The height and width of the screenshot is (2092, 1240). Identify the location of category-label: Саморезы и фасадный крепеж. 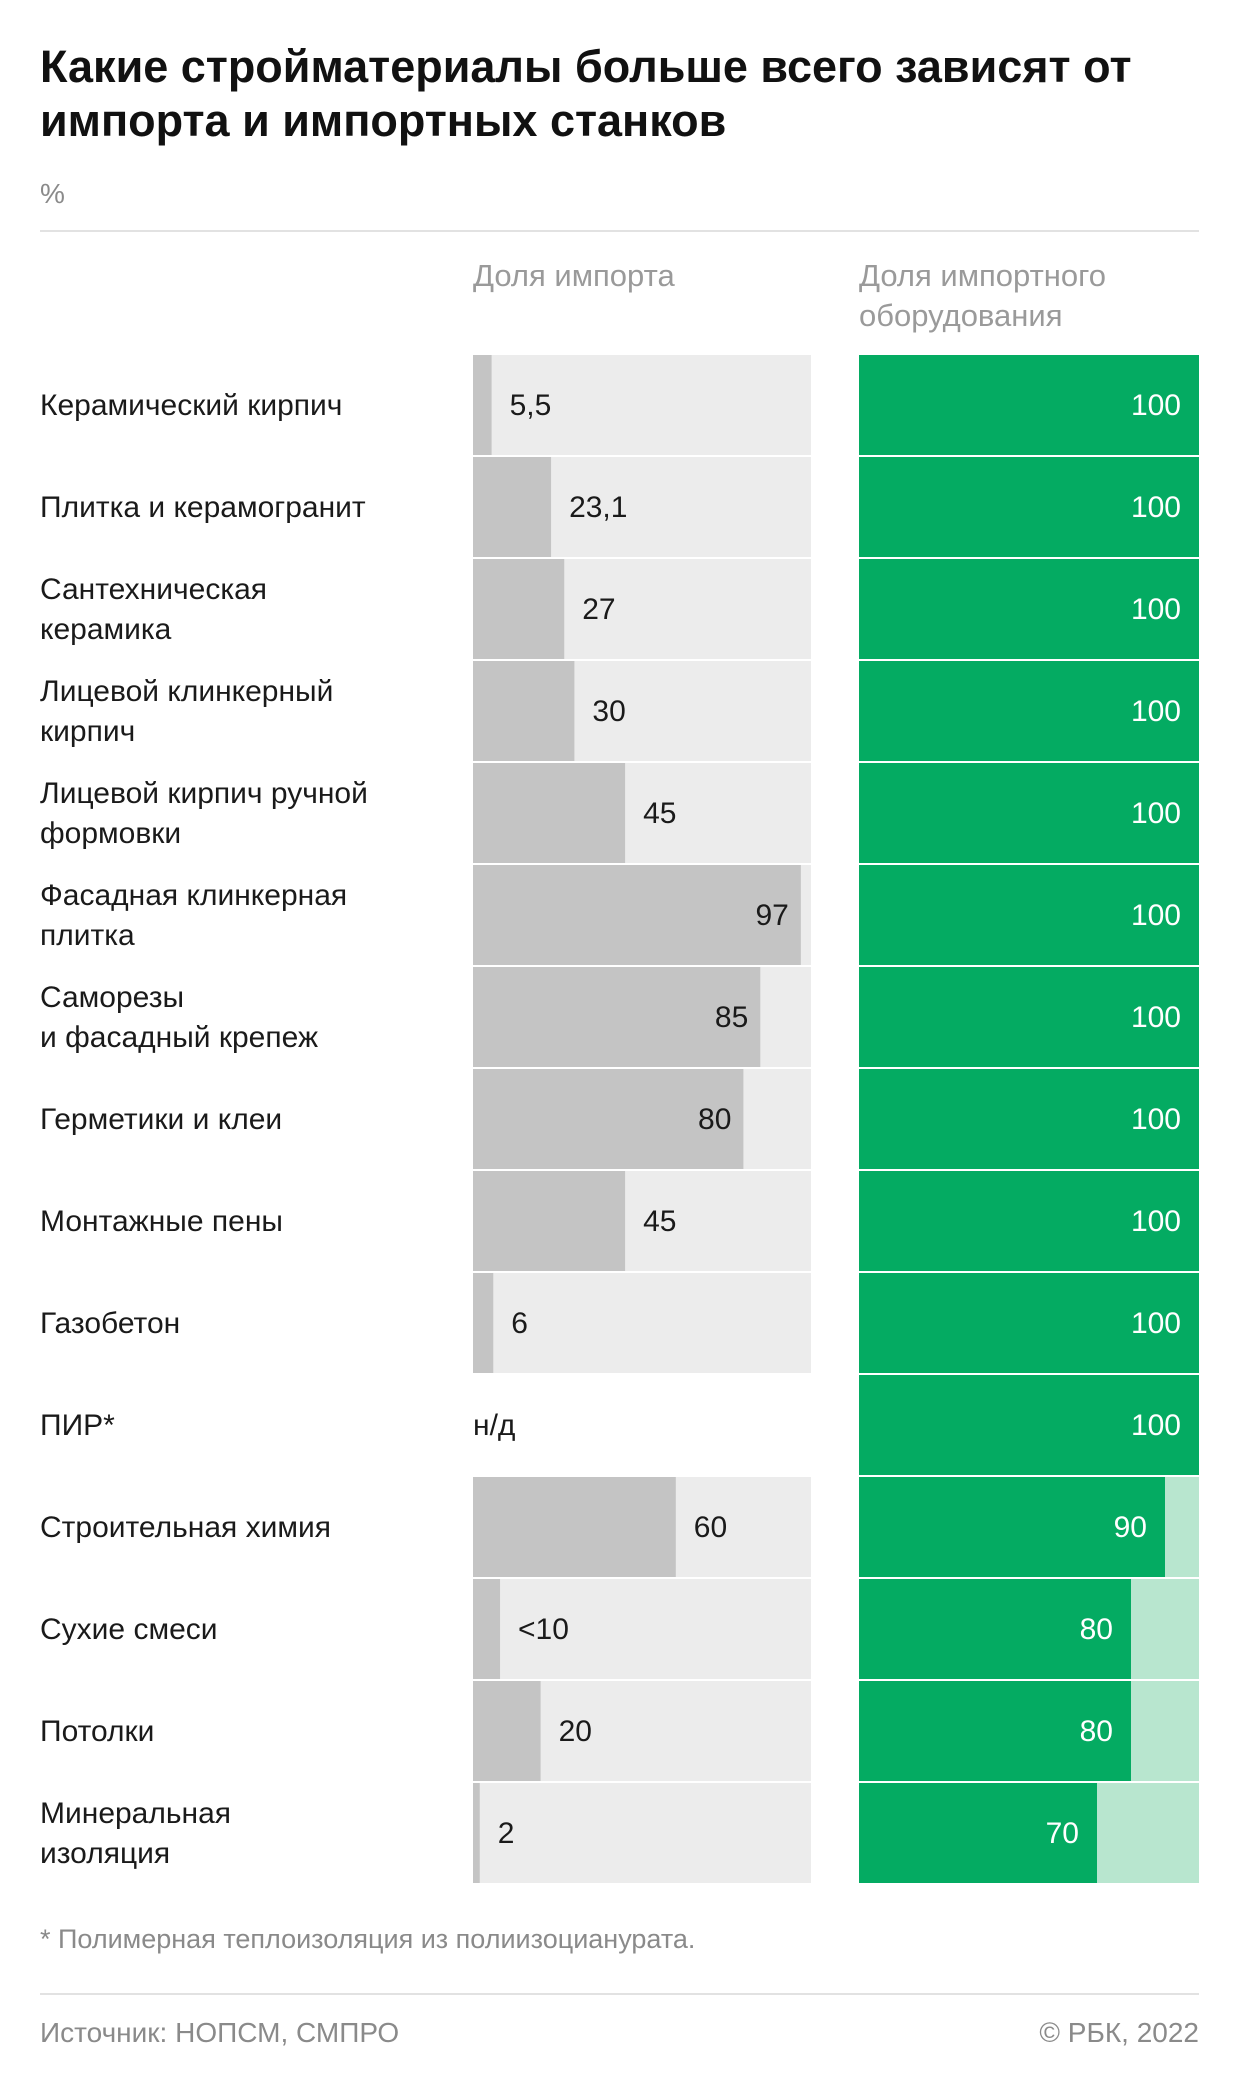
(179, 1017).